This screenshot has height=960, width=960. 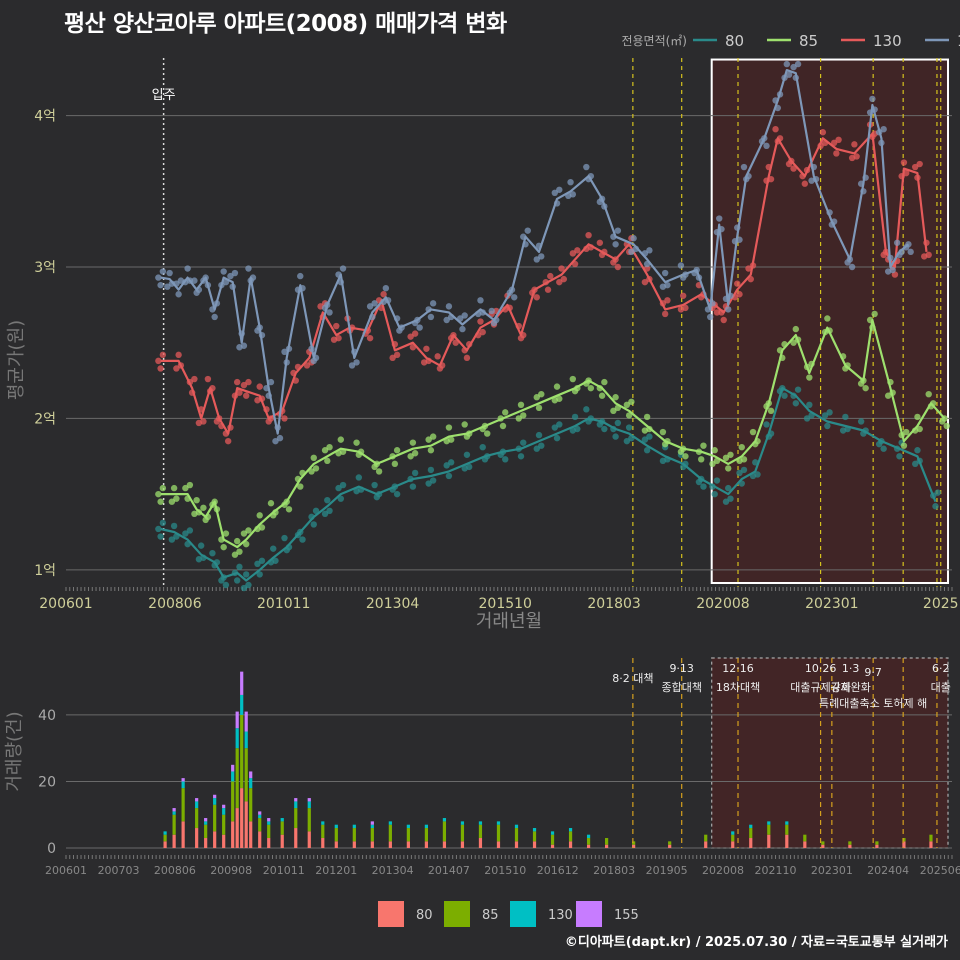 What do you see at coordinates (45, 419) in the screenshot?
I see `y-tick-label: 2억` at bounding box center [45, 419].